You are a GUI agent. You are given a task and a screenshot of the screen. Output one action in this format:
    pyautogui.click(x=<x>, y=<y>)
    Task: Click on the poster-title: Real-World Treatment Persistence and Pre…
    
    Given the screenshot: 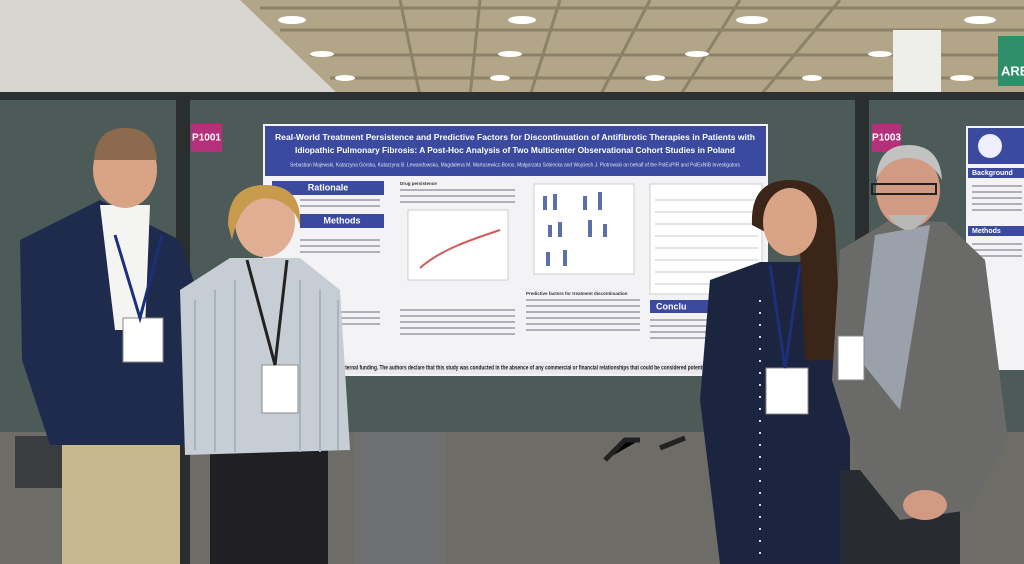 What is the action you would take?
    pyautogui.click(x=515, y=137)
    